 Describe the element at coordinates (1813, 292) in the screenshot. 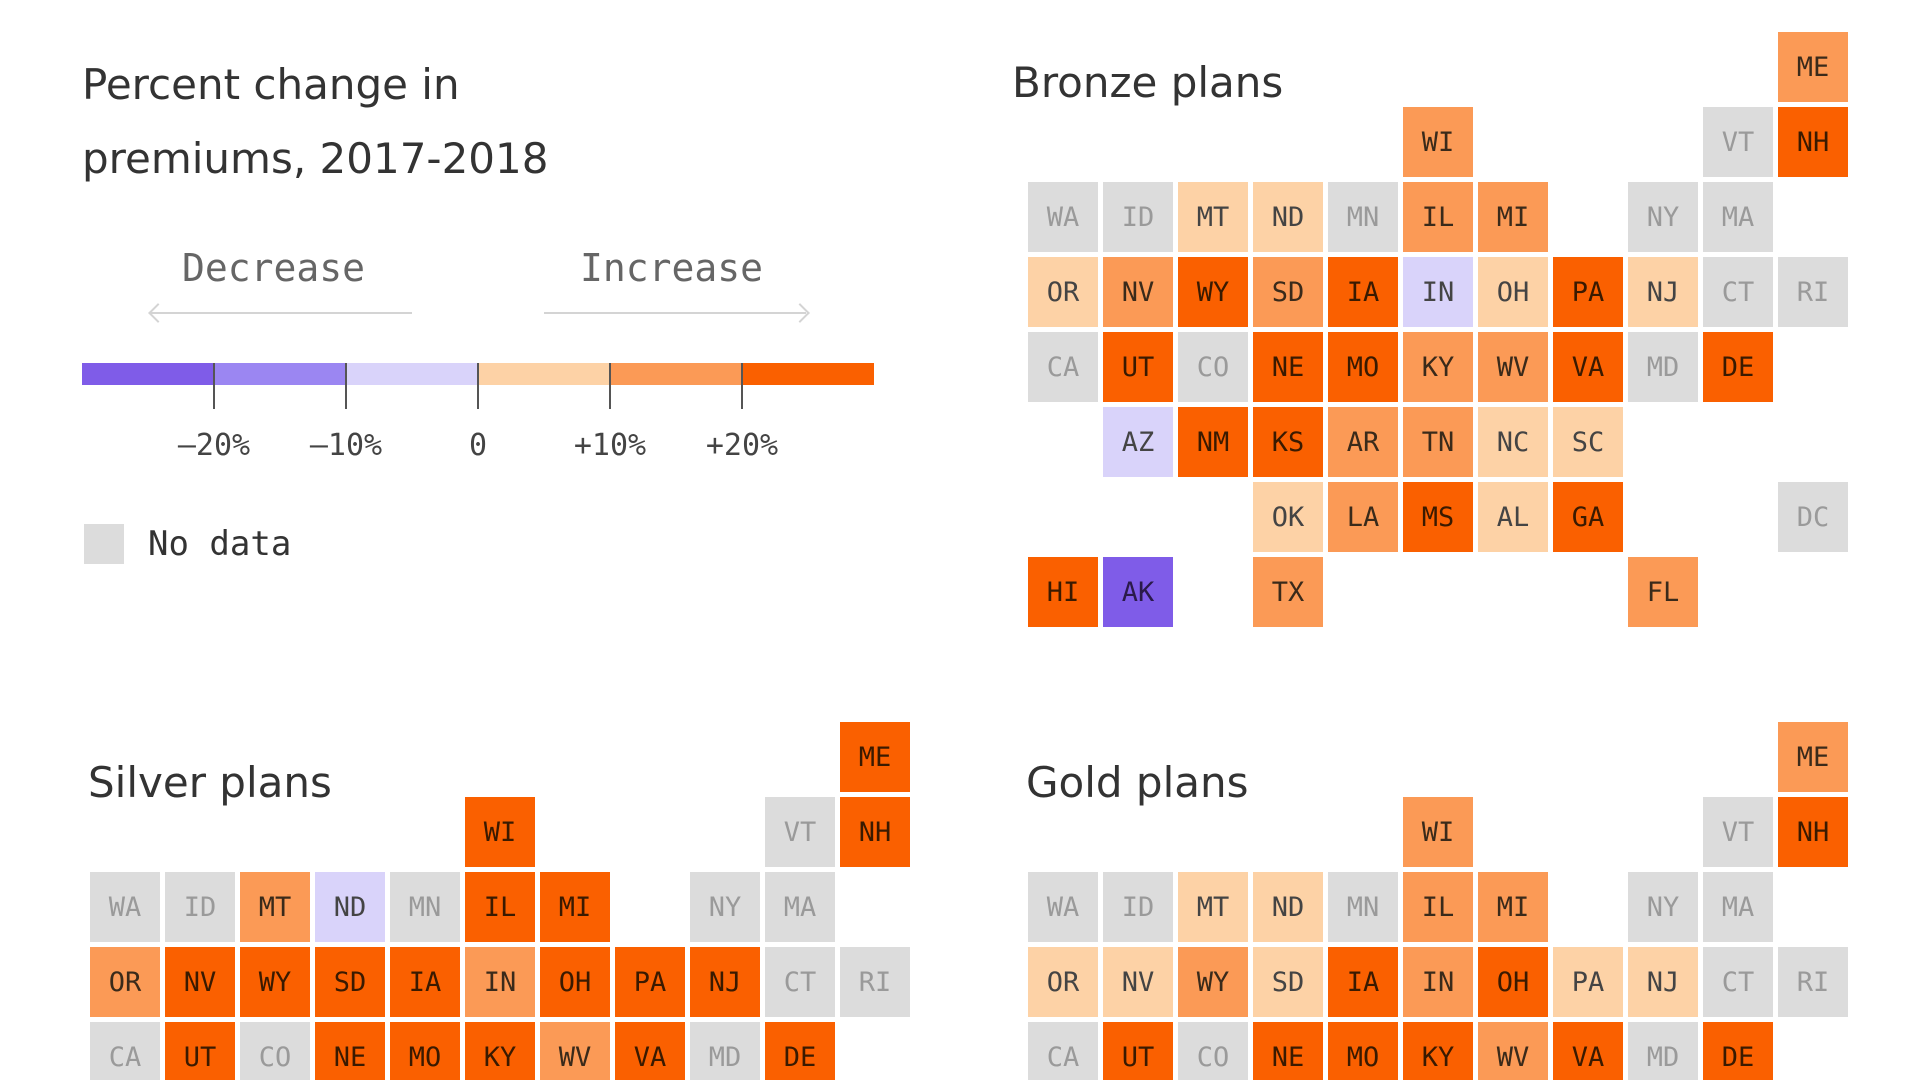

I see `state-tile-ri: RI` at that location.